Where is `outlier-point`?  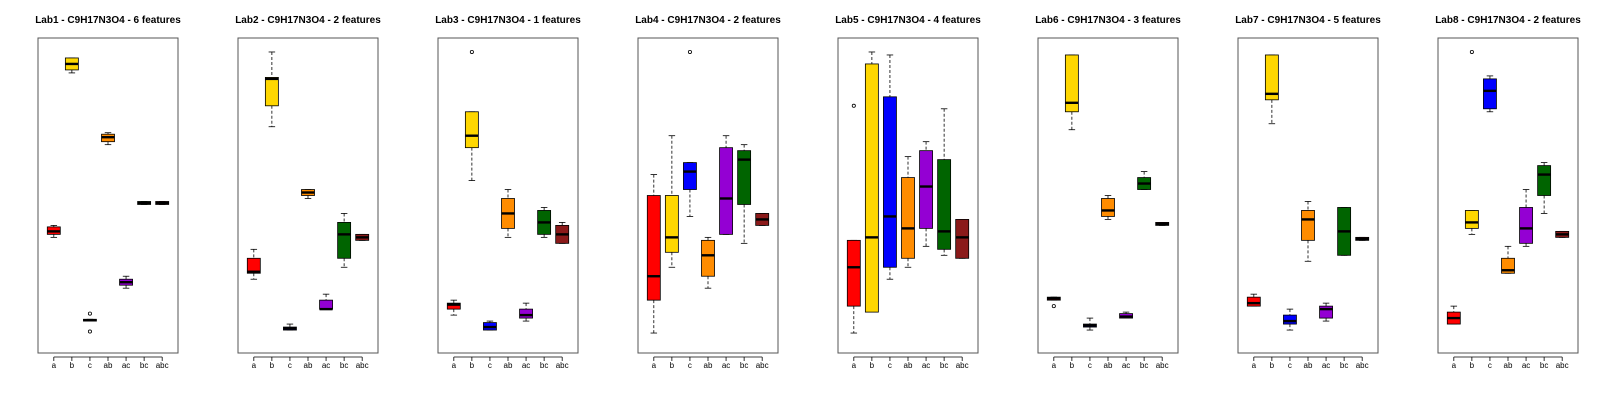
outlier-point is located at coordinates (1471, 51).